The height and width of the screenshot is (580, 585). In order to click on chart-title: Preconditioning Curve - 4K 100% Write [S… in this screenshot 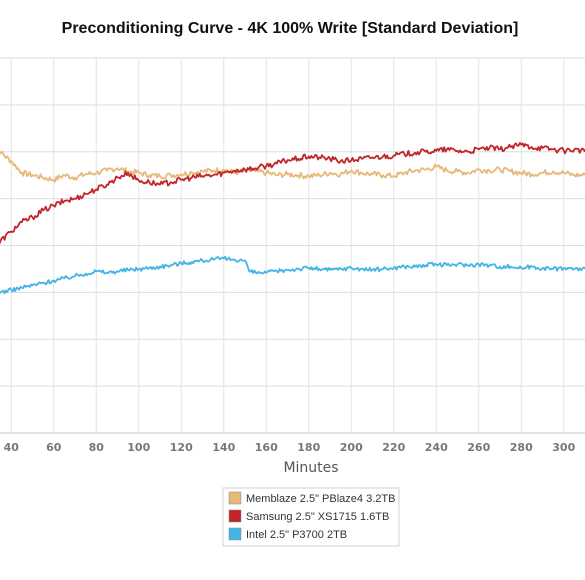, I will do `click(290, 28)`.